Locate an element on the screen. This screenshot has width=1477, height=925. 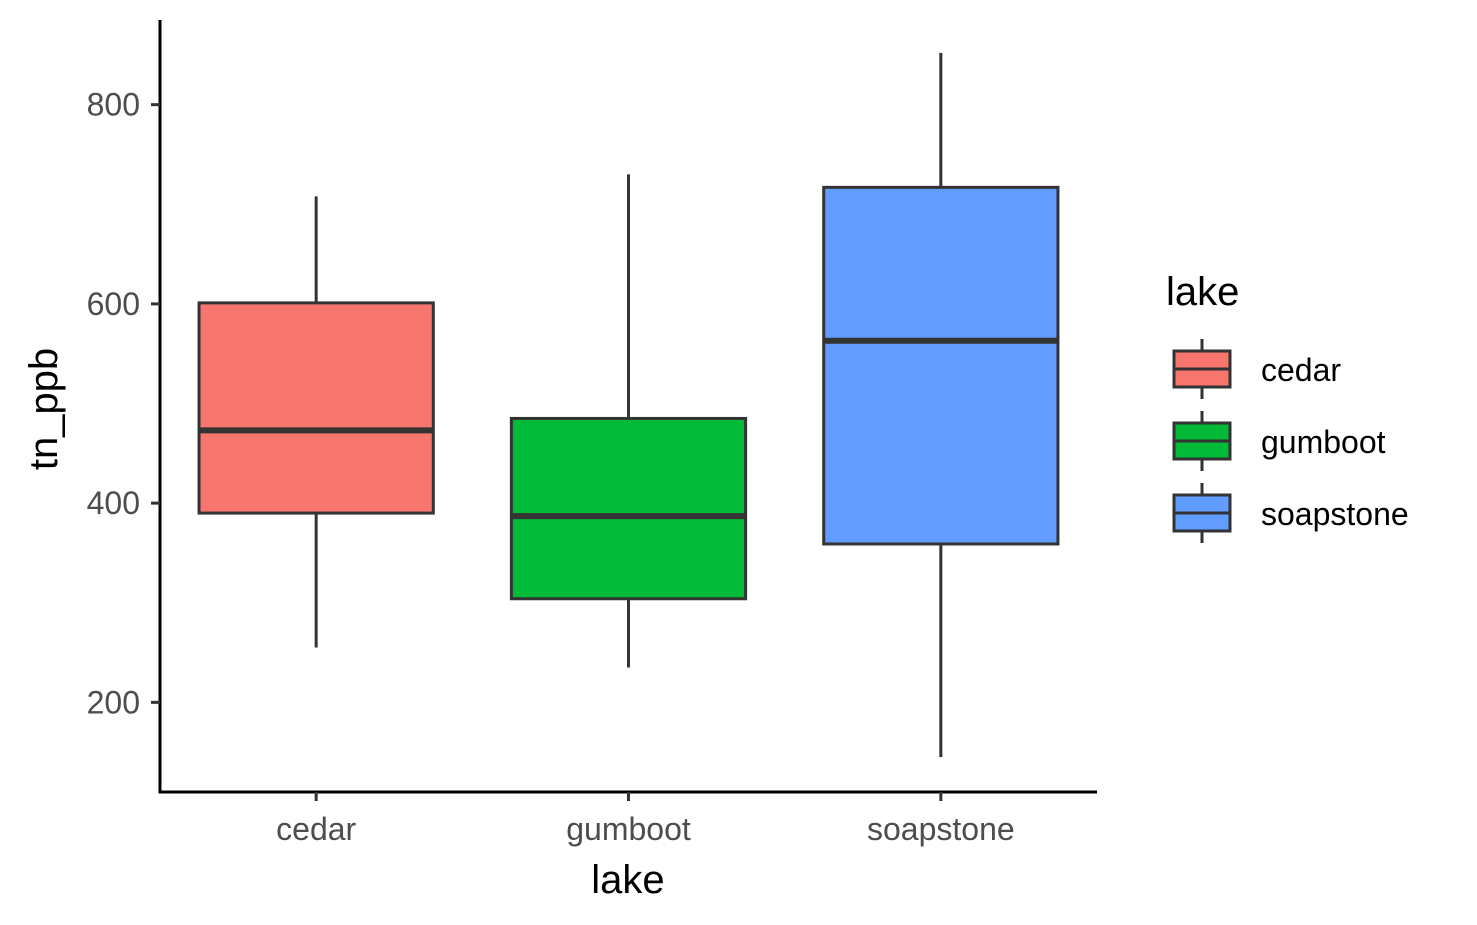
box-soapstone is located at coordinates (941, 365).